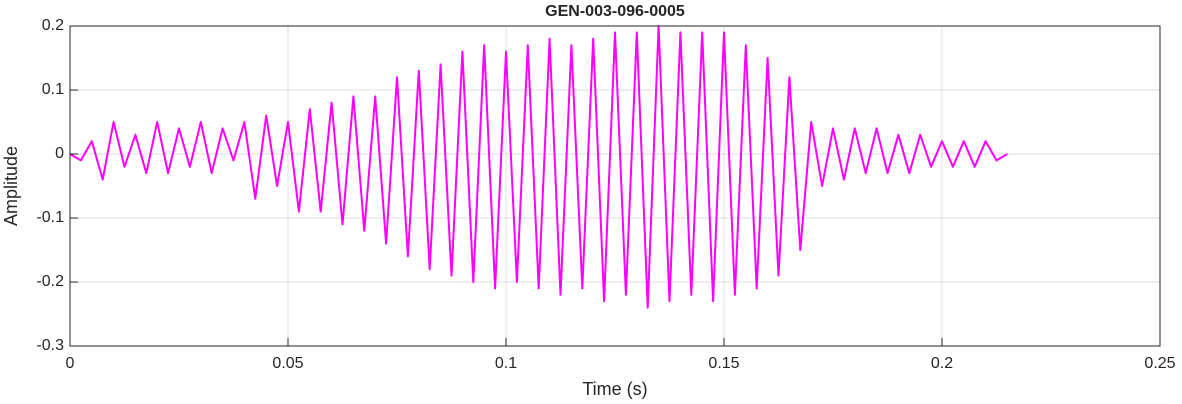 This screenshot has height=404, width=1182. I want to click on y-tick-label: -0.3, so click(50, 345).